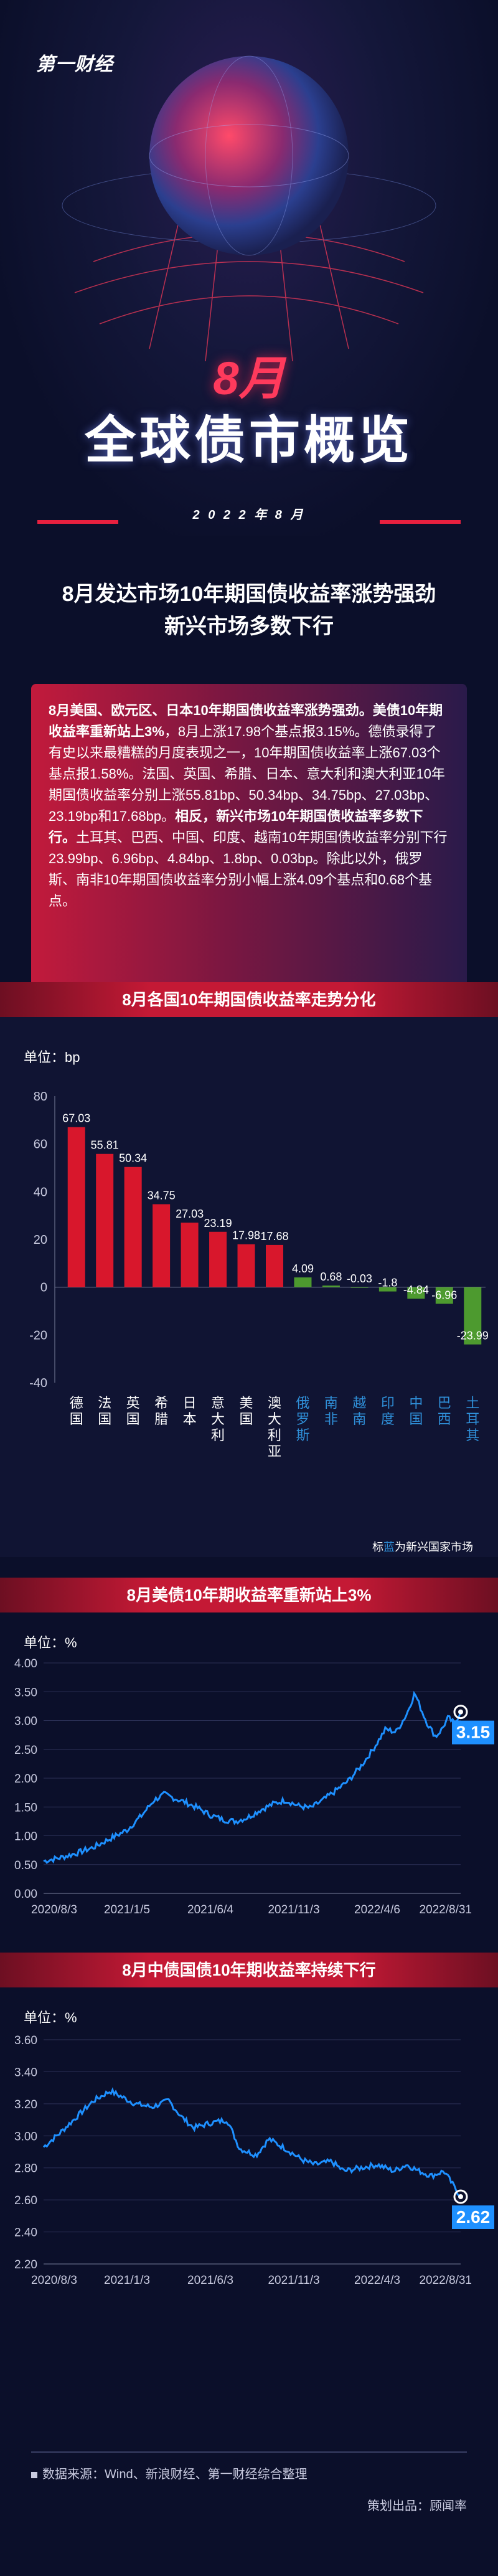  I want to click on x-tick-label: 2021/6/3, so click(210, 2281).